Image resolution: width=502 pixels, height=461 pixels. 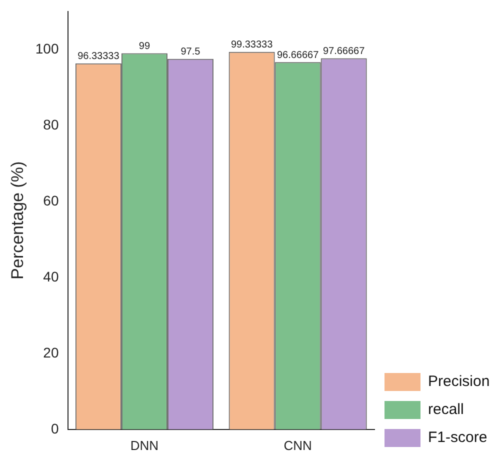 I want to click on legend-label: recall, so click(x=446, y=409).